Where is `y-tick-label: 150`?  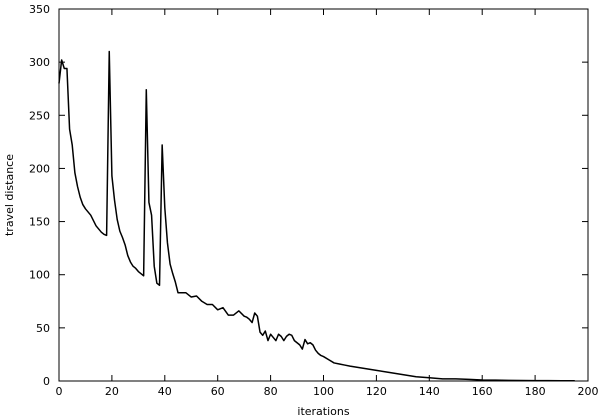
y-tick-label: 150 is located at coordinates (39, 222).